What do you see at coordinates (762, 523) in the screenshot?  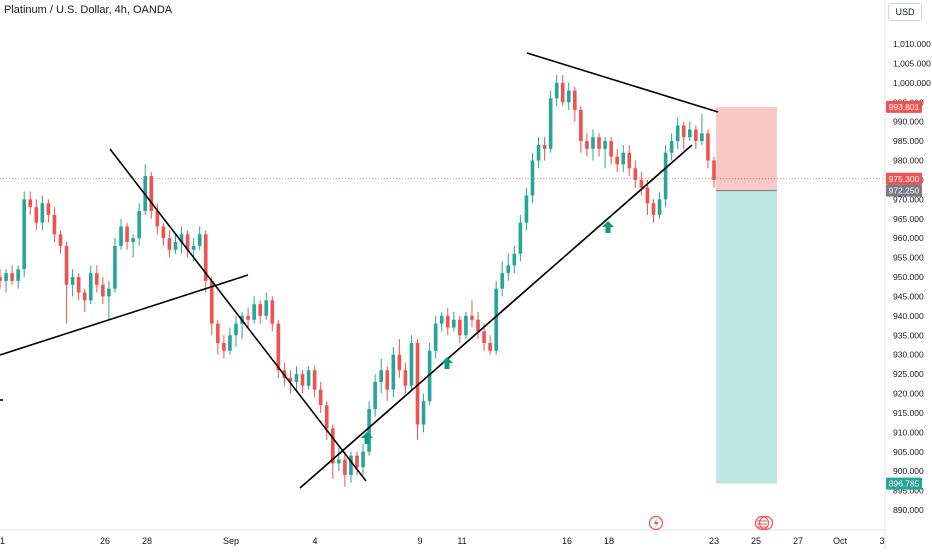 I see `us-flag-event-icon` at bounding box center [762, 523].